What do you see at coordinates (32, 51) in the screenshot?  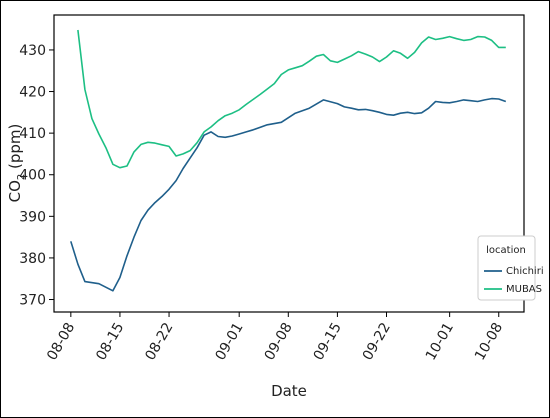 I see `y-tick-label: 430` at bounding box center [32, 51].